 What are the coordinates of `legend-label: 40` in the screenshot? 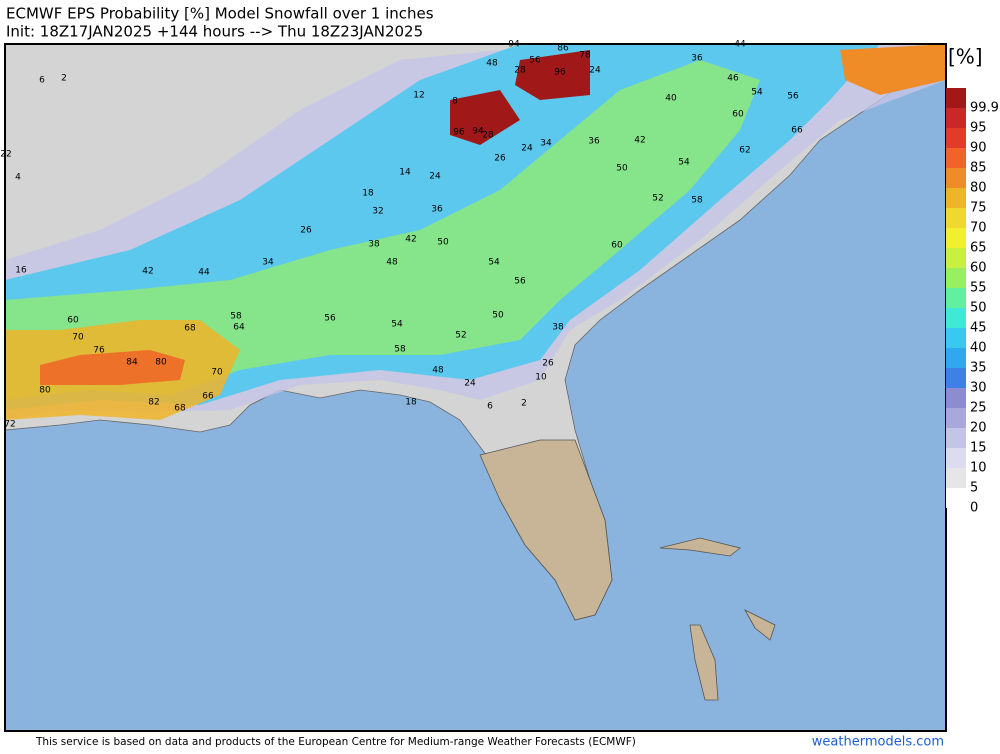 It's located at (978, 348).